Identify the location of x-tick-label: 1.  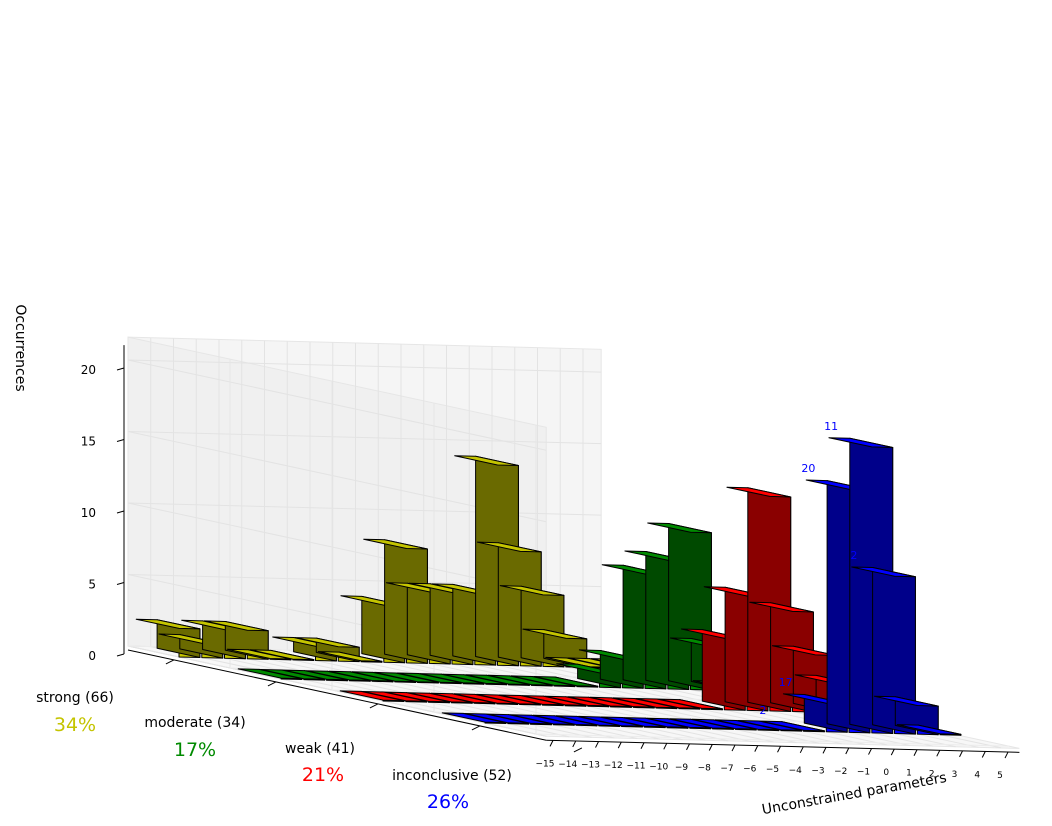
(909, 774).